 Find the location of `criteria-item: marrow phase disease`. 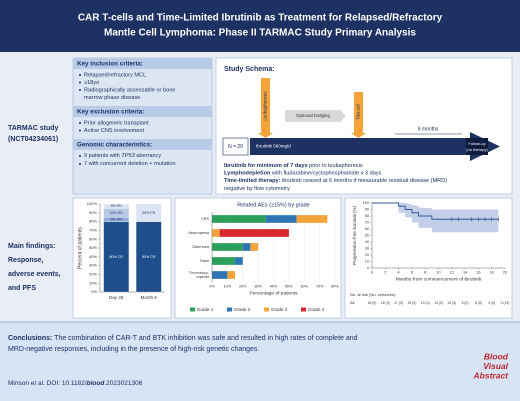

criteria-item: marrow phase disease is located at coordinates (112, 98).